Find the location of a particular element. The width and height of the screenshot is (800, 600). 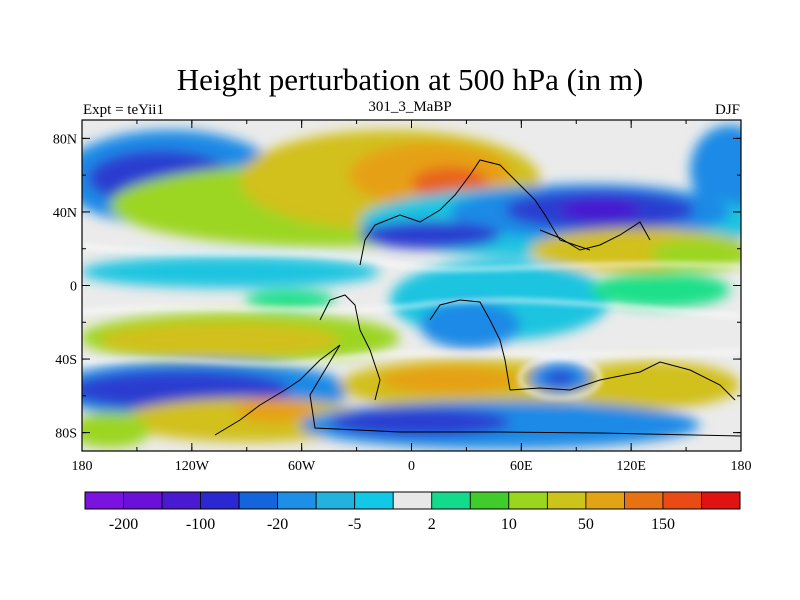

coastline-africa is located at coordinates (470, 345).